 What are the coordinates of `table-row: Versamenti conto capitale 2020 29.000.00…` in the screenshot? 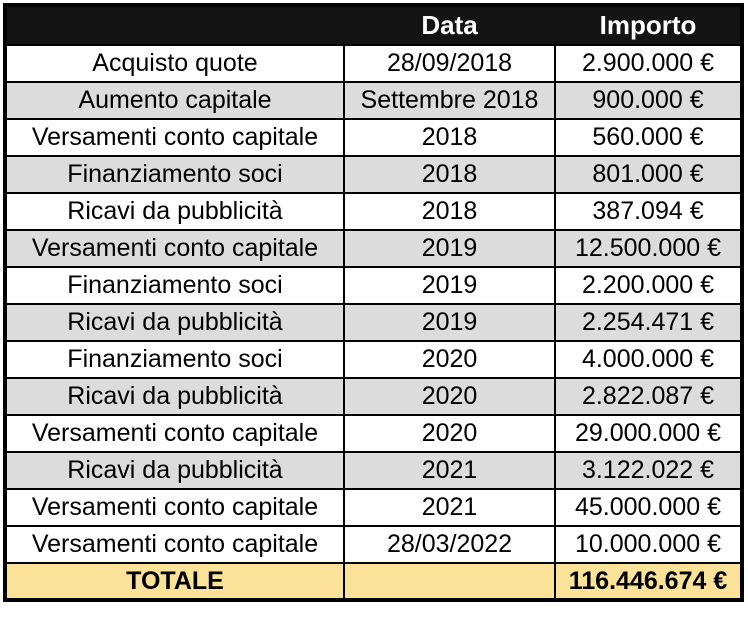 It's located at (373, 433).